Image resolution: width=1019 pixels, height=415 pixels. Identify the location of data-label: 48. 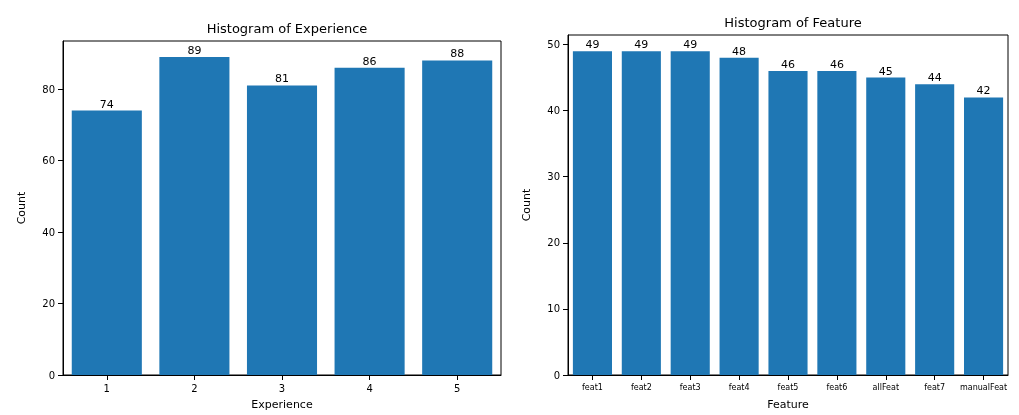
(739, 51).